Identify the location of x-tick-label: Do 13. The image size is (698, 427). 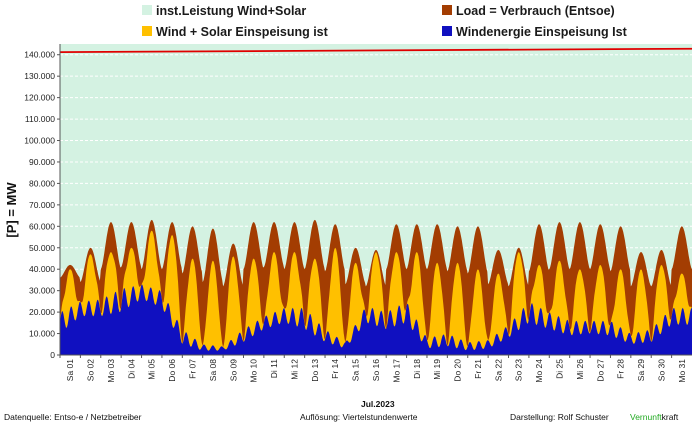
(315, 370).